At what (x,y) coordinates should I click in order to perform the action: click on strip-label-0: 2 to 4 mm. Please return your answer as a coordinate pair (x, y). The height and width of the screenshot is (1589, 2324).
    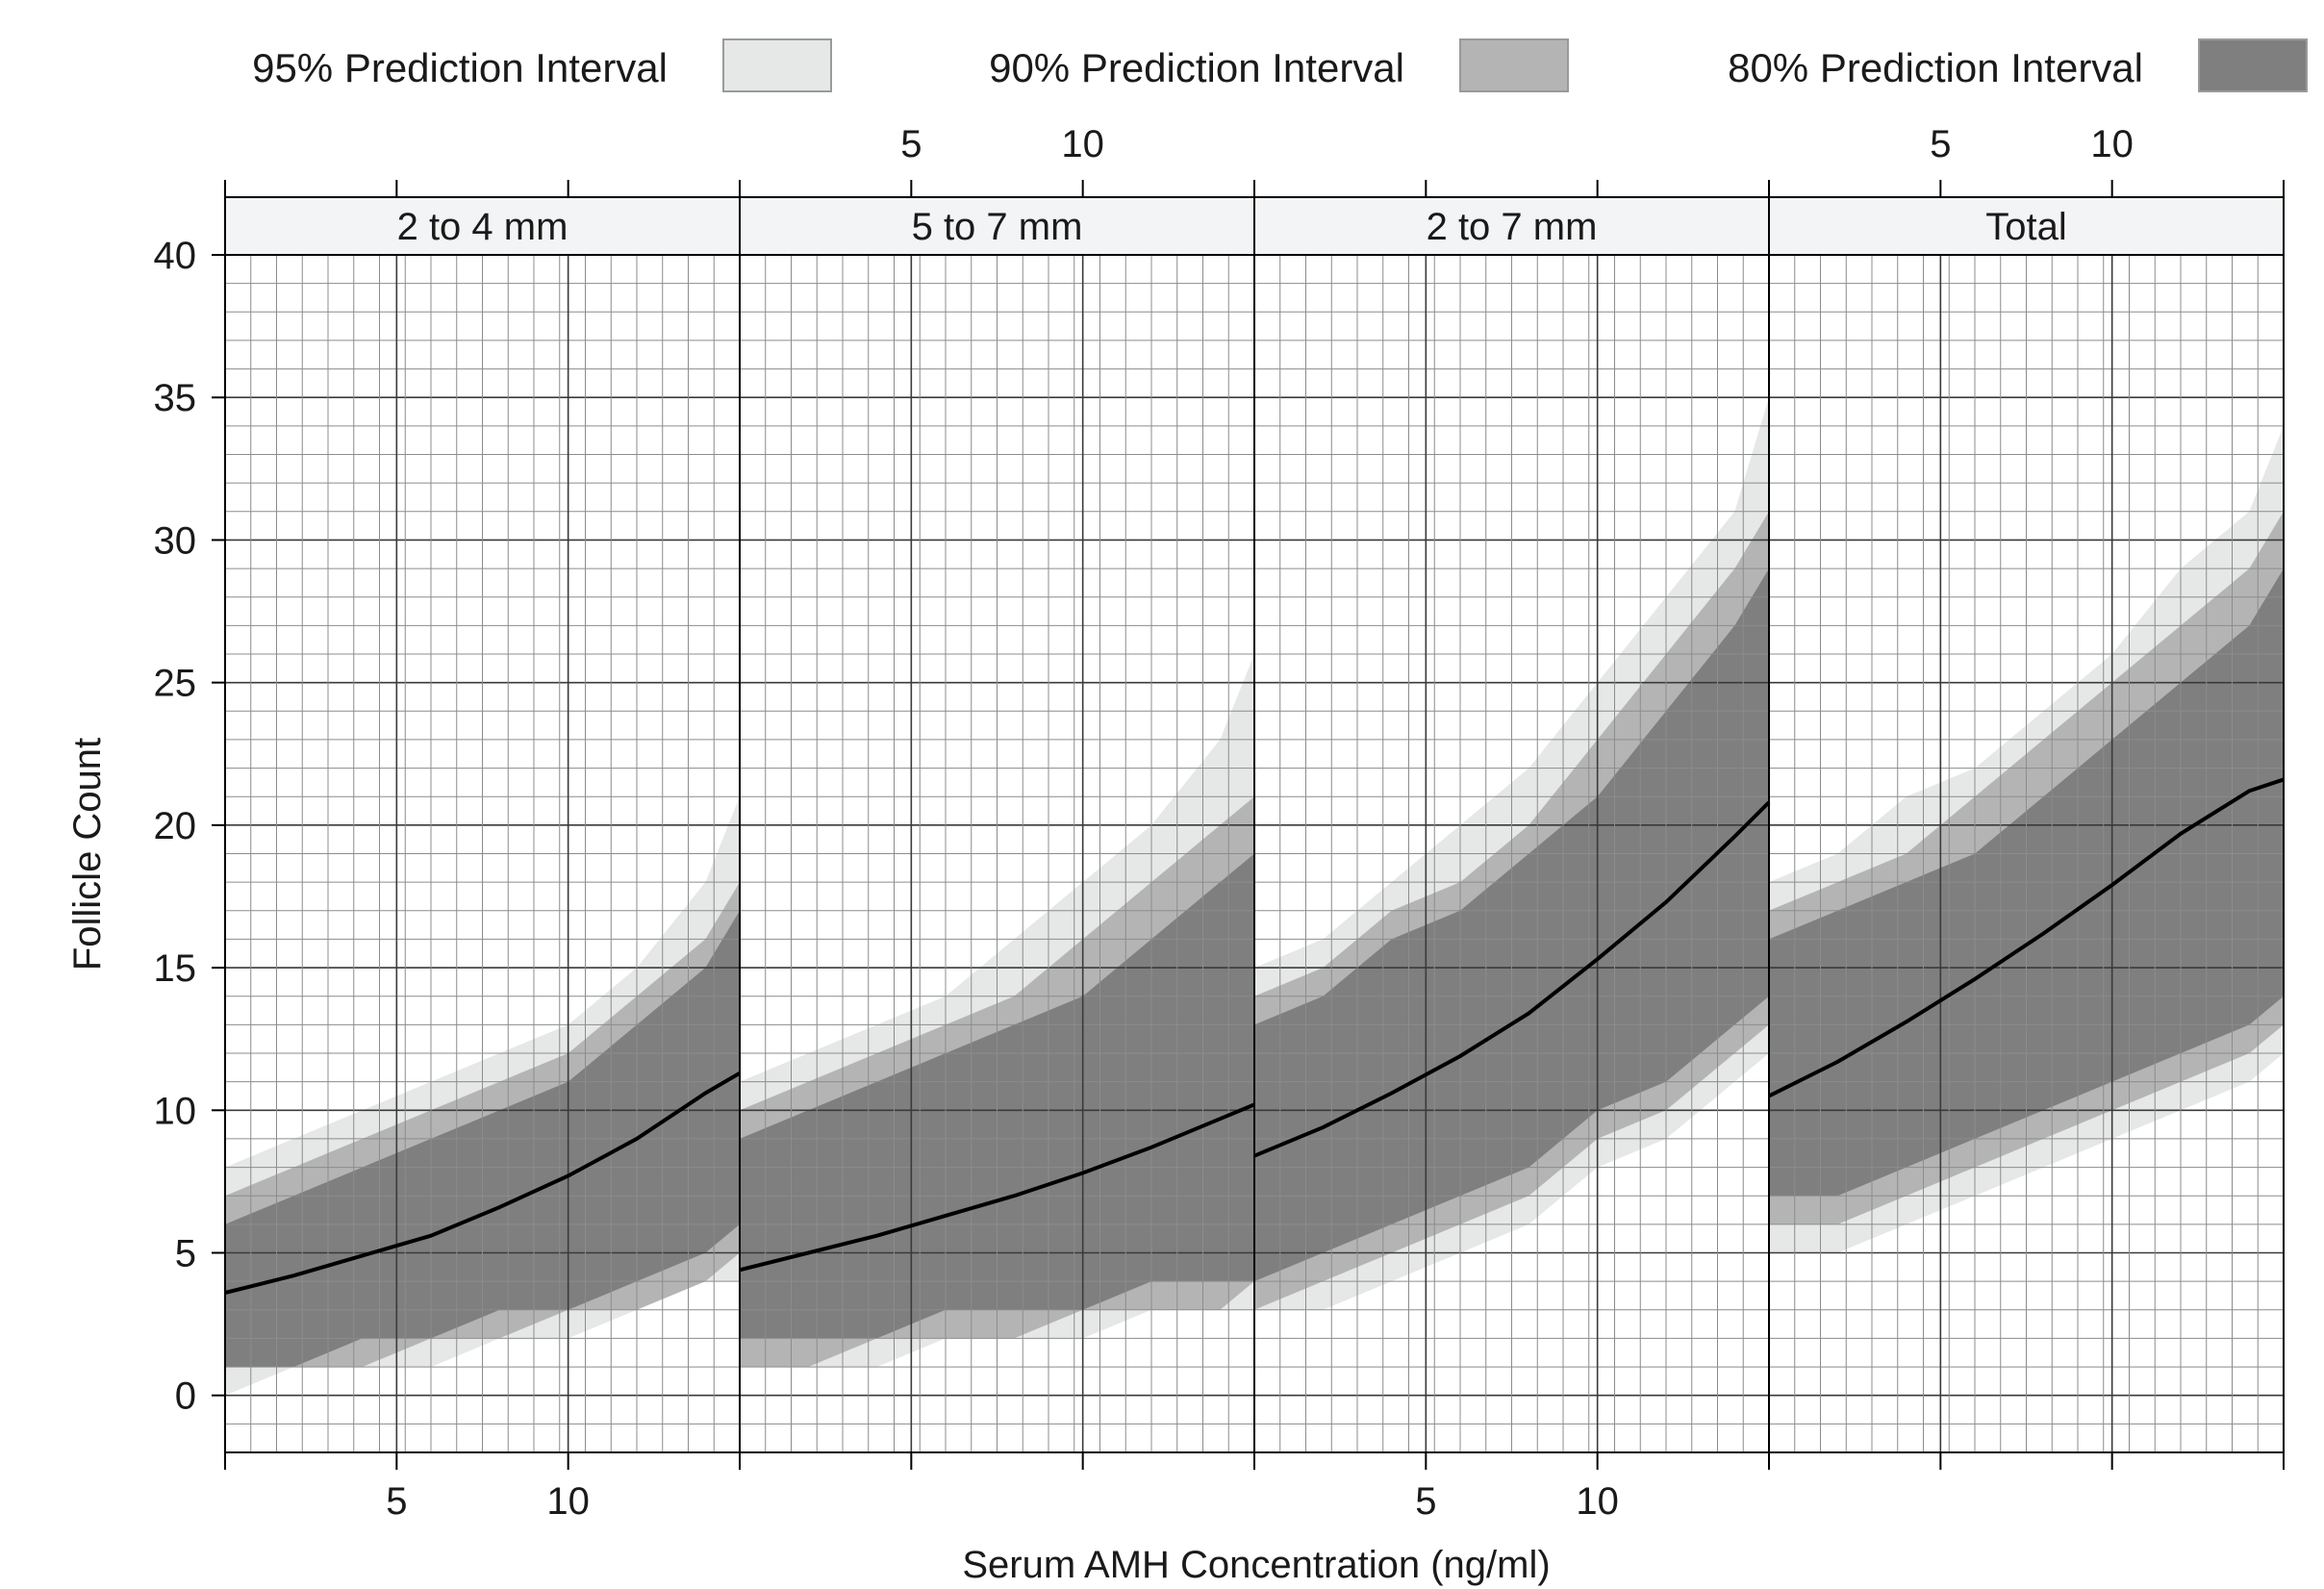
    Looking at the image, I should click on (482, 227).